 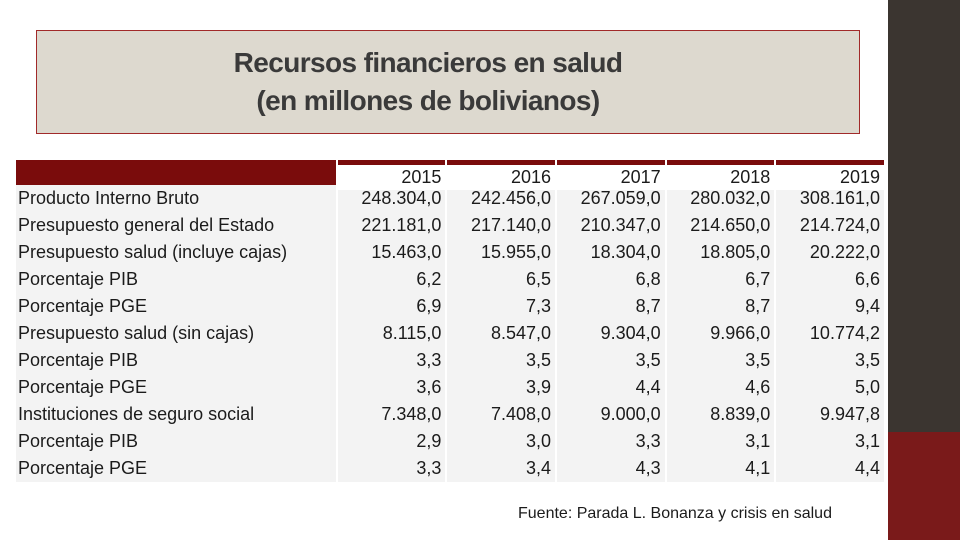 I want to click on value-cell: 15.955,0, so click(x=501, y=252).